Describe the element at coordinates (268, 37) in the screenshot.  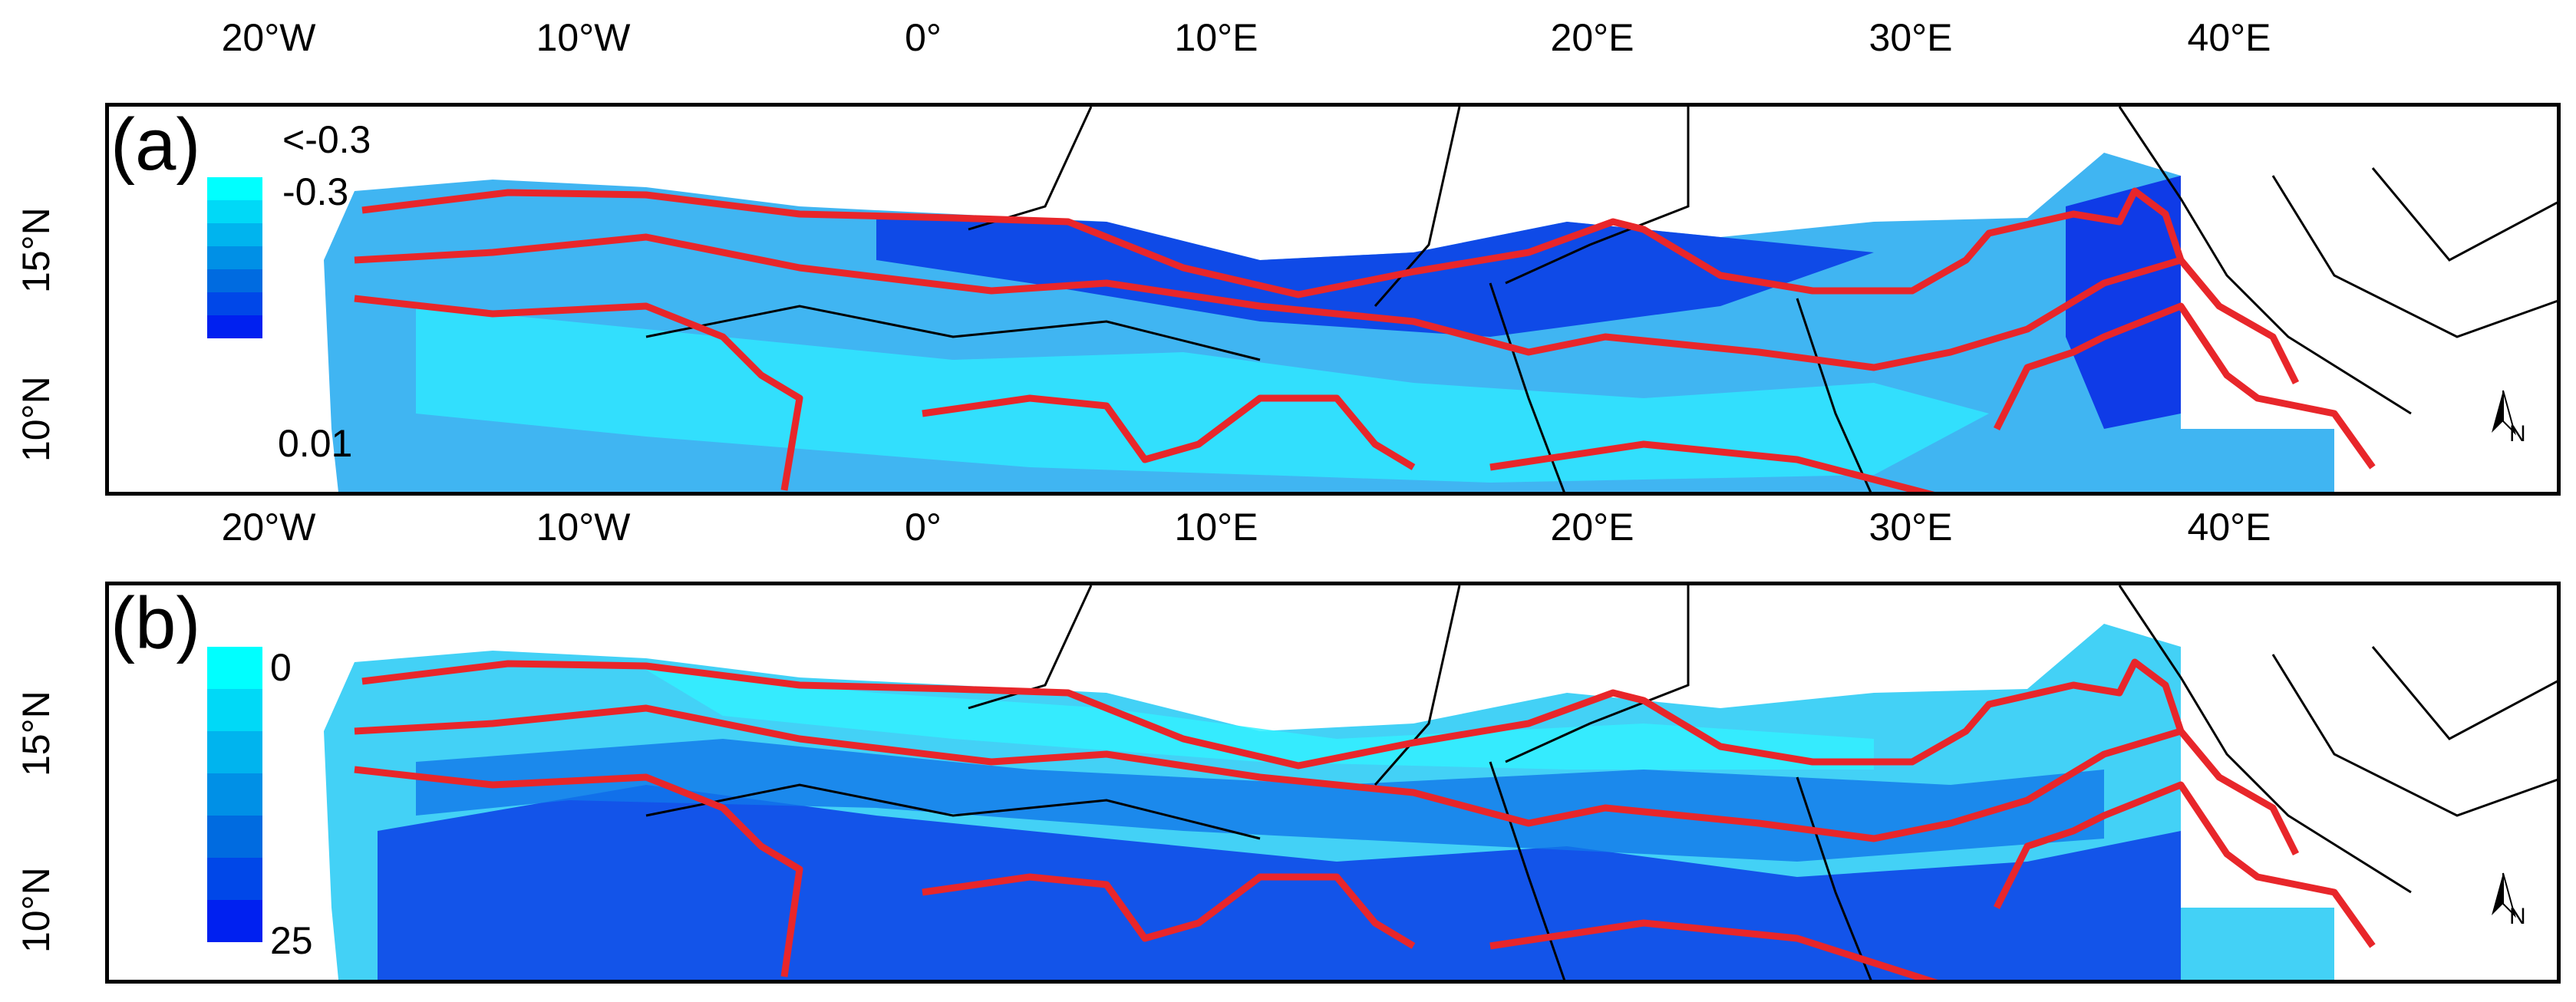
I see `x-tick-20w-a: 20°W` at that location.